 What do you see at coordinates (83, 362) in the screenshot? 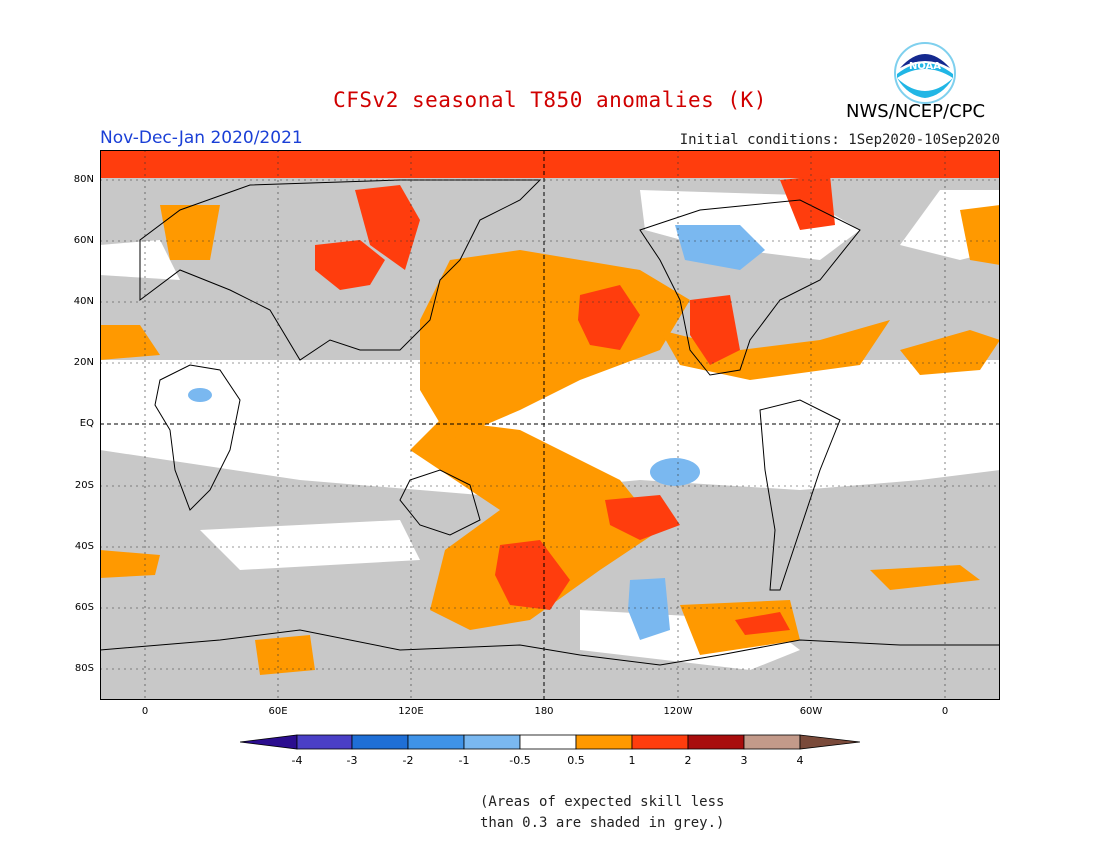
I see `lat-label: 20N` at bounding box center [83, 362].